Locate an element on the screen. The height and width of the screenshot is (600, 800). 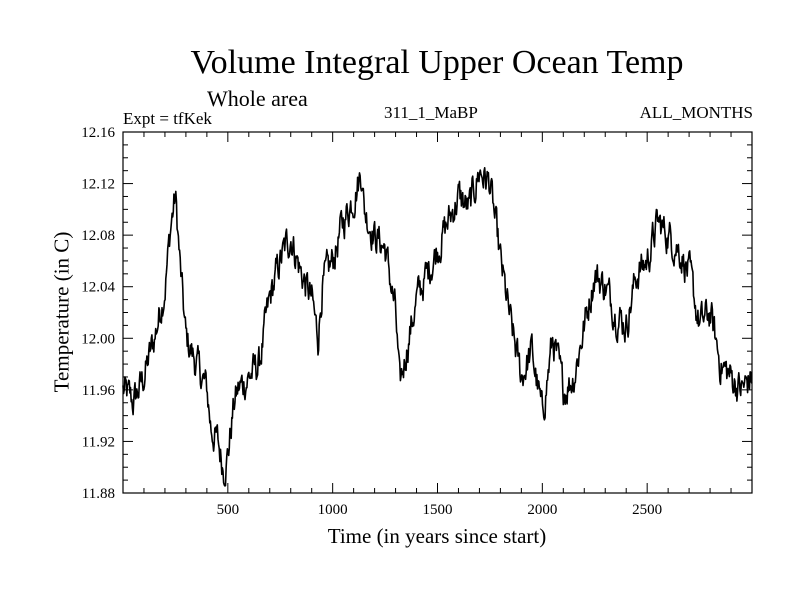
x-axis-label: Time (in years since start) is located at coordinates (437, 536).